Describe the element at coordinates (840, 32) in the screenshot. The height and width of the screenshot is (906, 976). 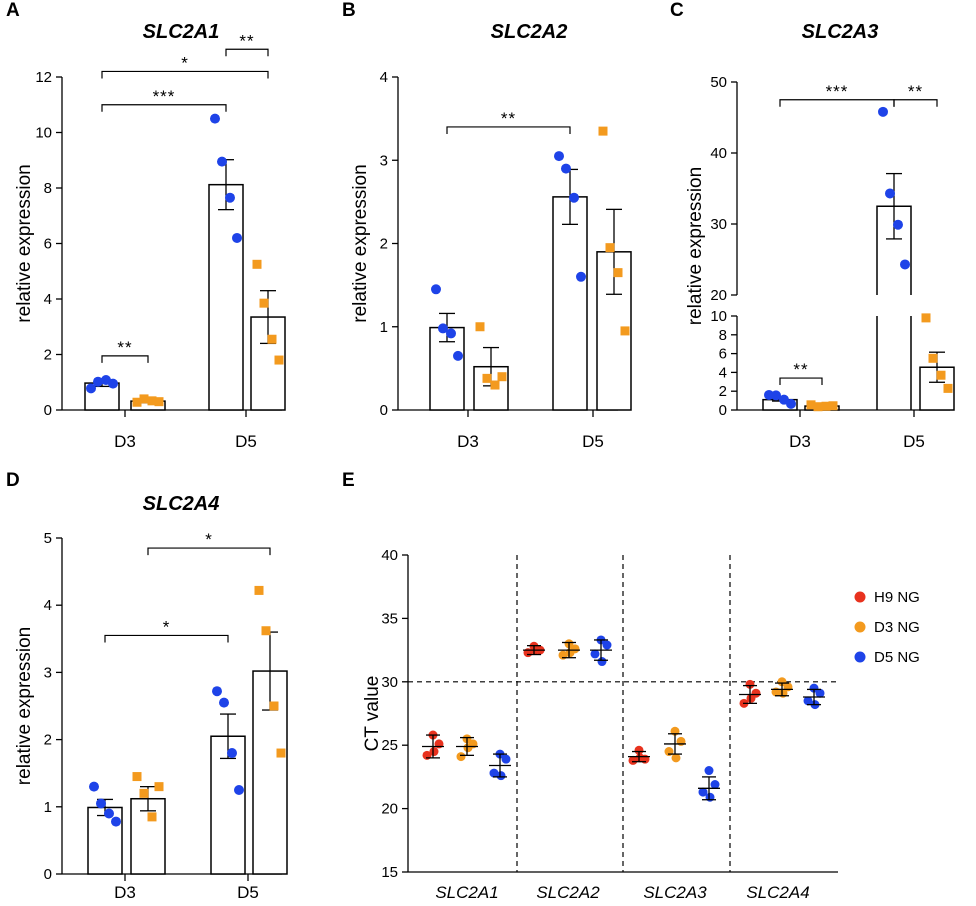
I see `panel-title: SLC2A3` at that location.